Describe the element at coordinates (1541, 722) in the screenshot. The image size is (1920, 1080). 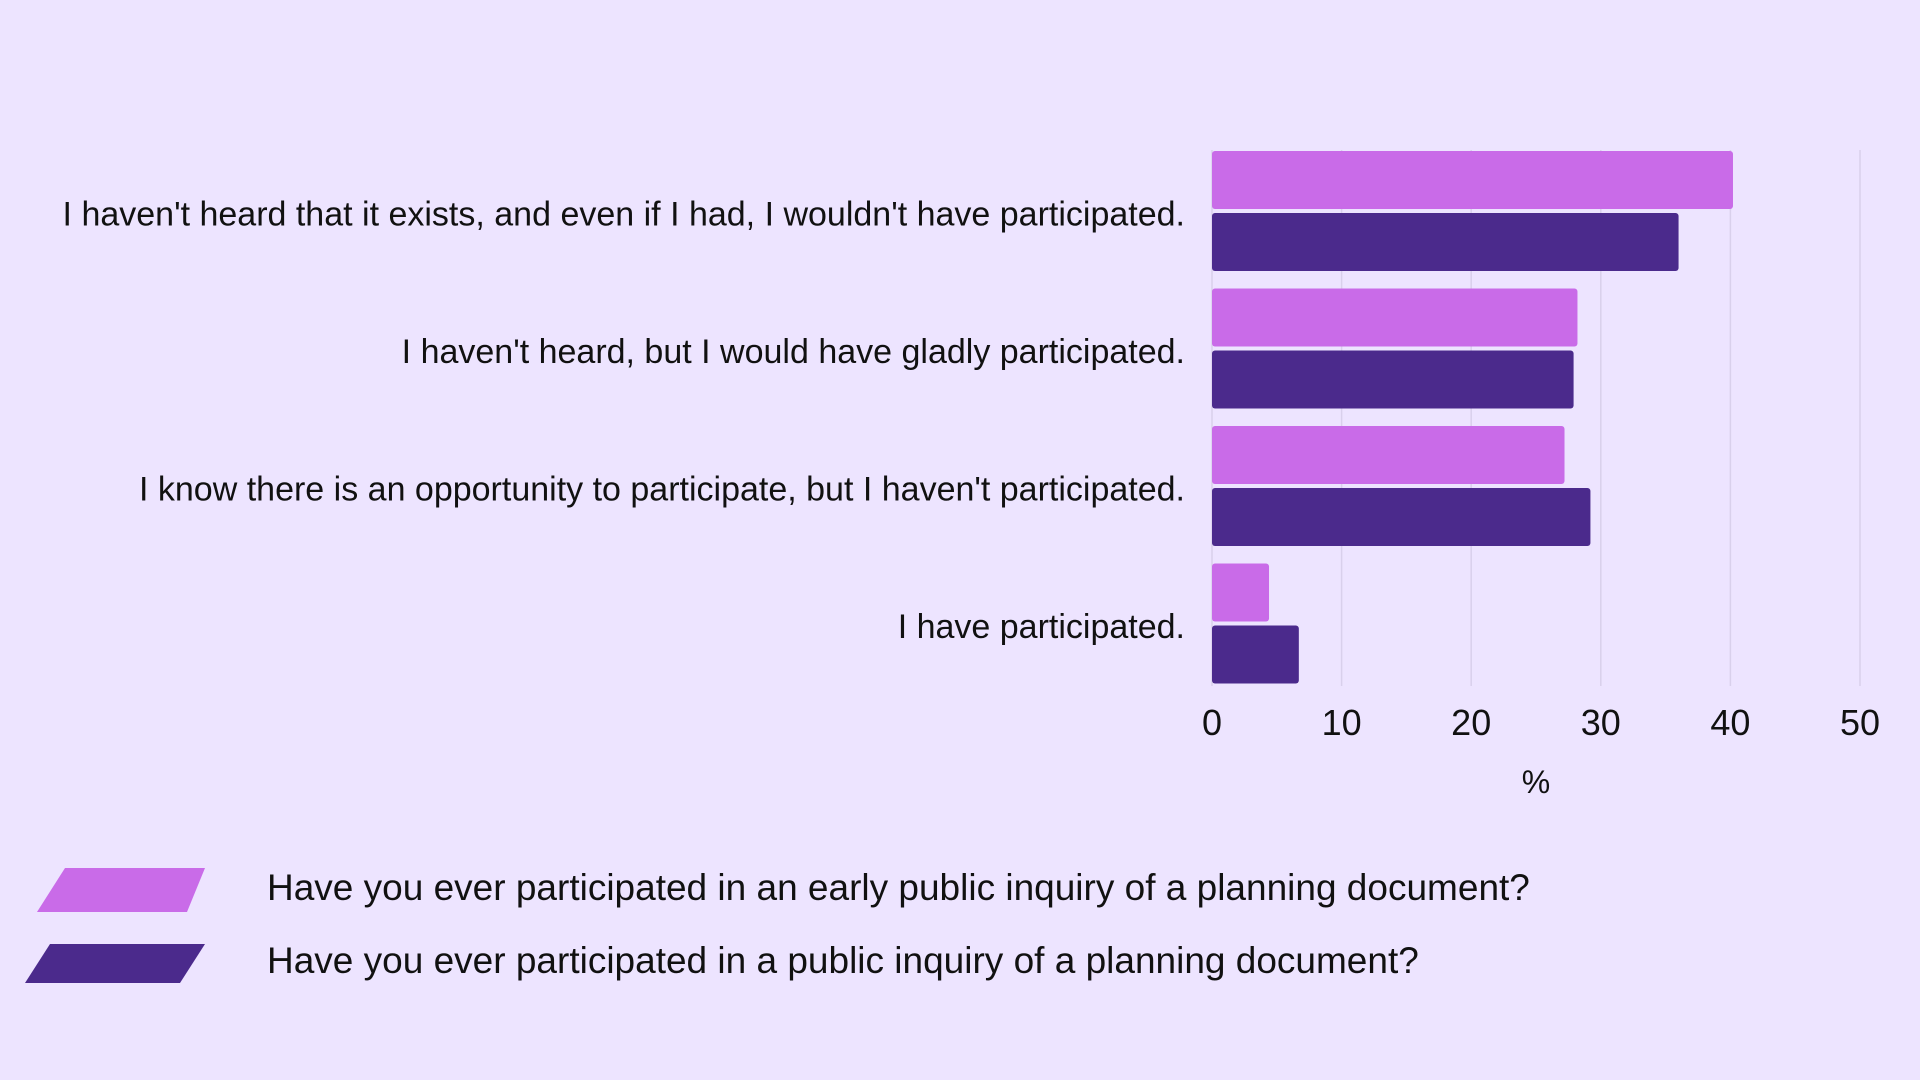
I see `x-axis-ticks: 0 10 20 30 40 50` at that location.